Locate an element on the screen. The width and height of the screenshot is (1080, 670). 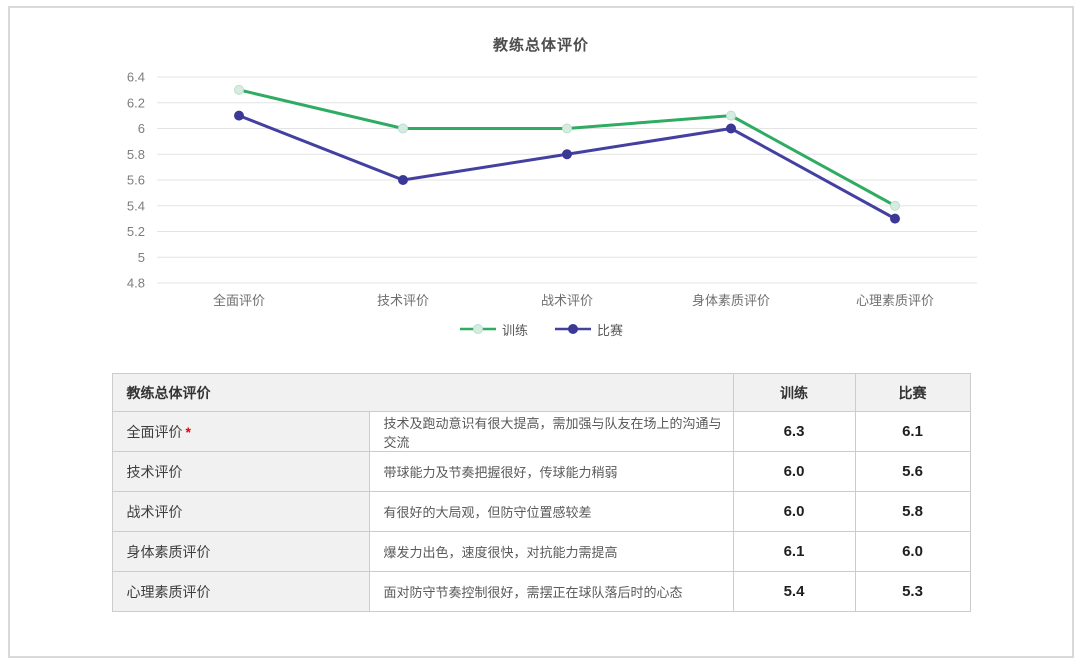
legend-item-match: 比赛 is located at coordinates (588, 329).